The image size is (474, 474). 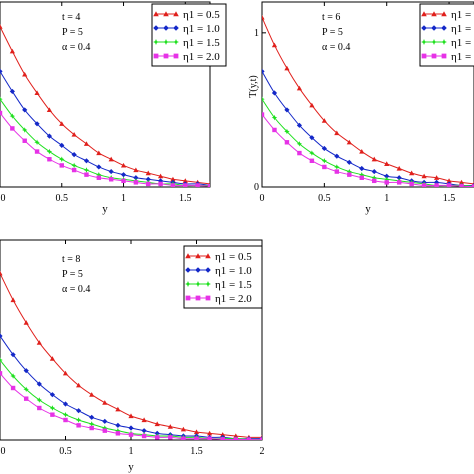 I want to click on y-tick-label: 1, so click(x=256, y=33).